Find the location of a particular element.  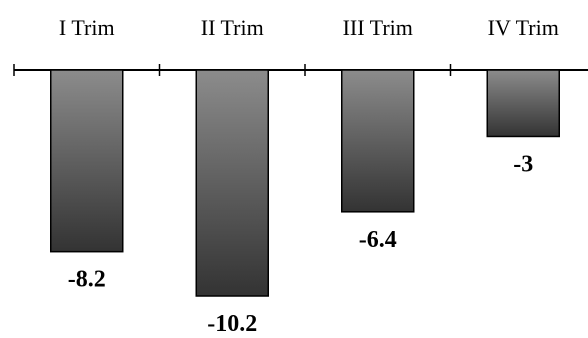

value-label: -8.2 is located at coordinates (87, 280).